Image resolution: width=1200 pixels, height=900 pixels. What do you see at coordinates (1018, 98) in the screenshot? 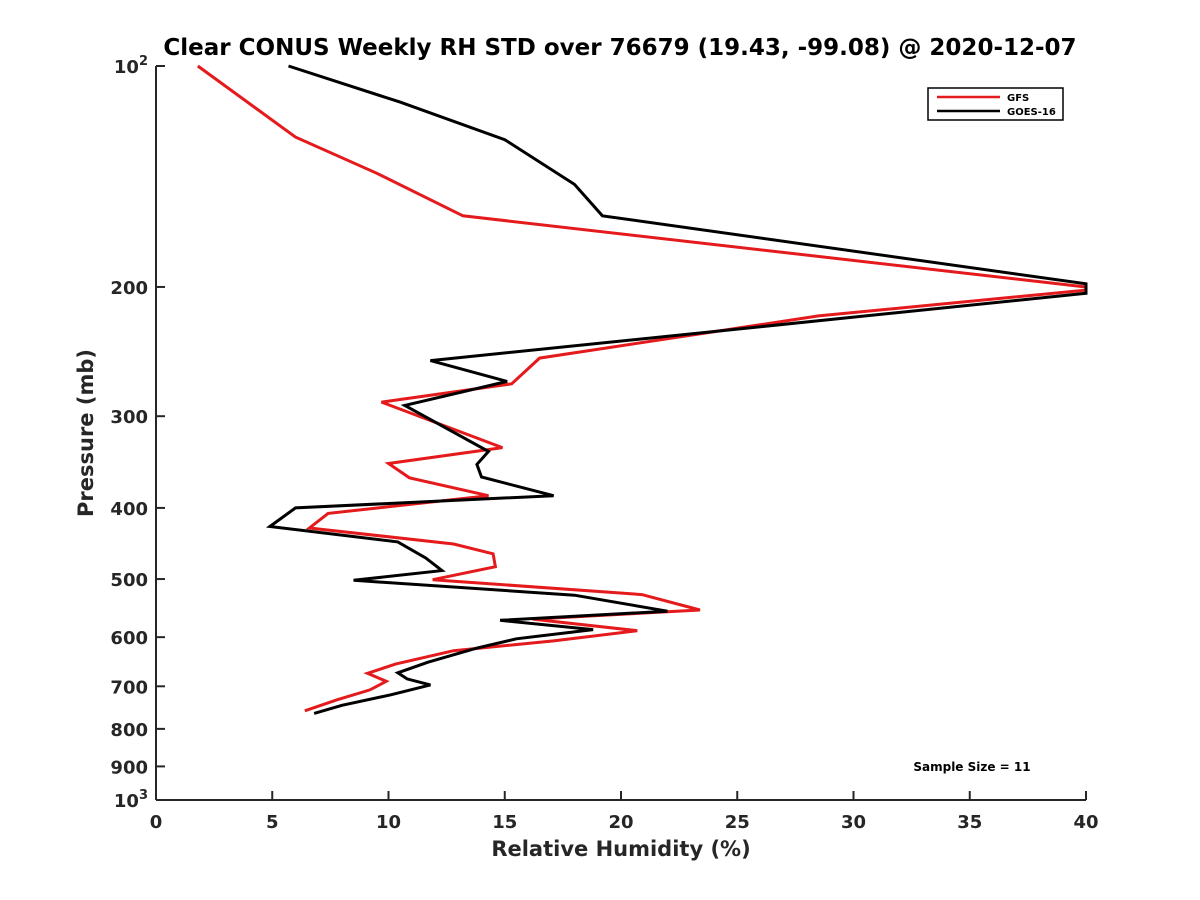
I see `legend-label-gfs: GFS` at bounding box center [1018, 98].